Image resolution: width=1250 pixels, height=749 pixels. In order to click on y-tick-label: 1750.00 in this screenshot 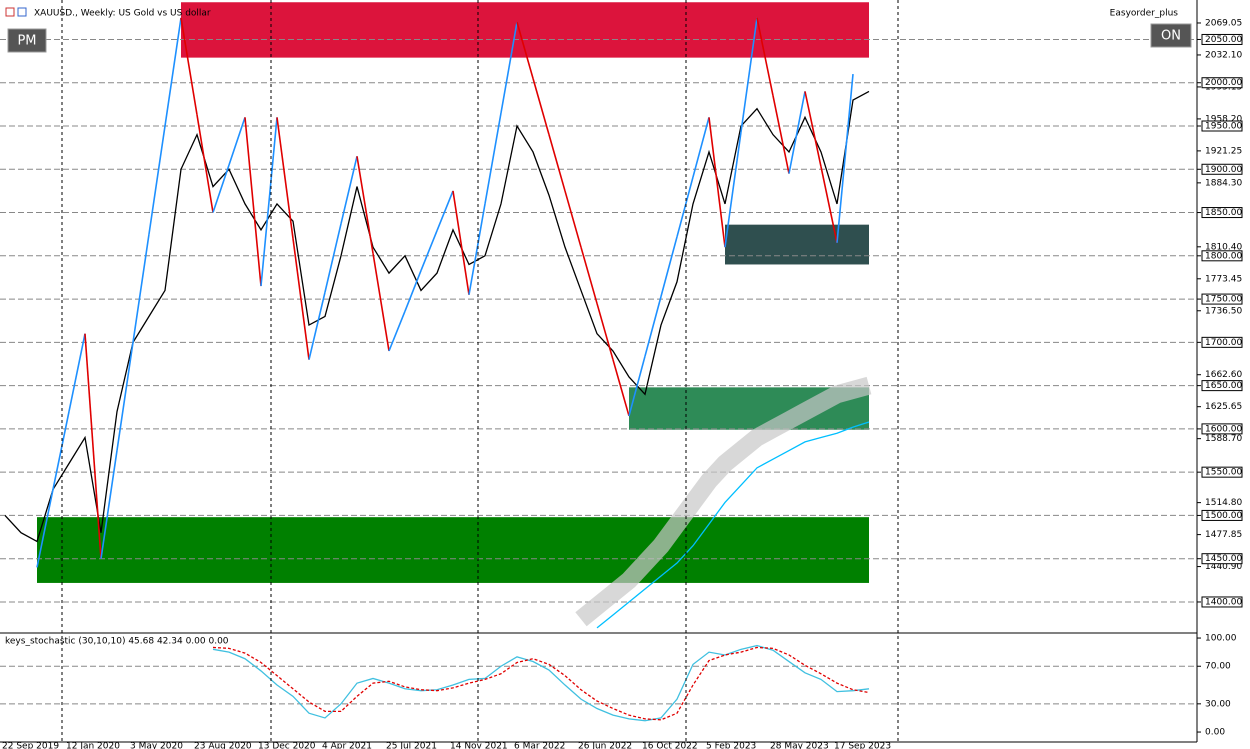, I will do `click(1223, 300)`.